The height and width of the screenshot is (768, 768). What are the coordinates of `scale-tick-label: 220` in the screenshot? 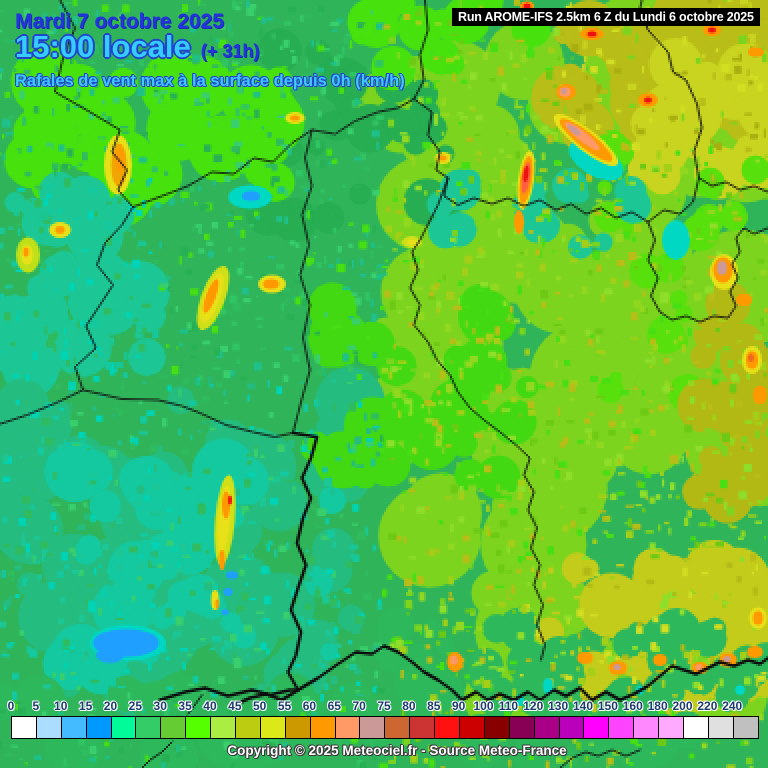 It's located at (707, 706).